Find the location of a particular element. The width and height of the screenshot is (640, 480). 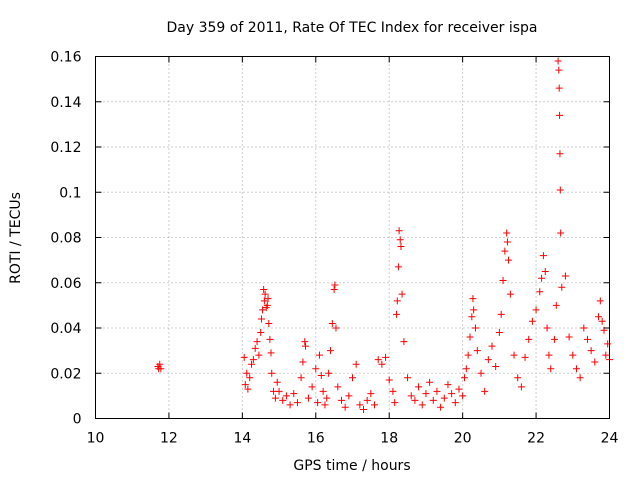

x-tick-label: 14 is located at coordinates (242, 439).